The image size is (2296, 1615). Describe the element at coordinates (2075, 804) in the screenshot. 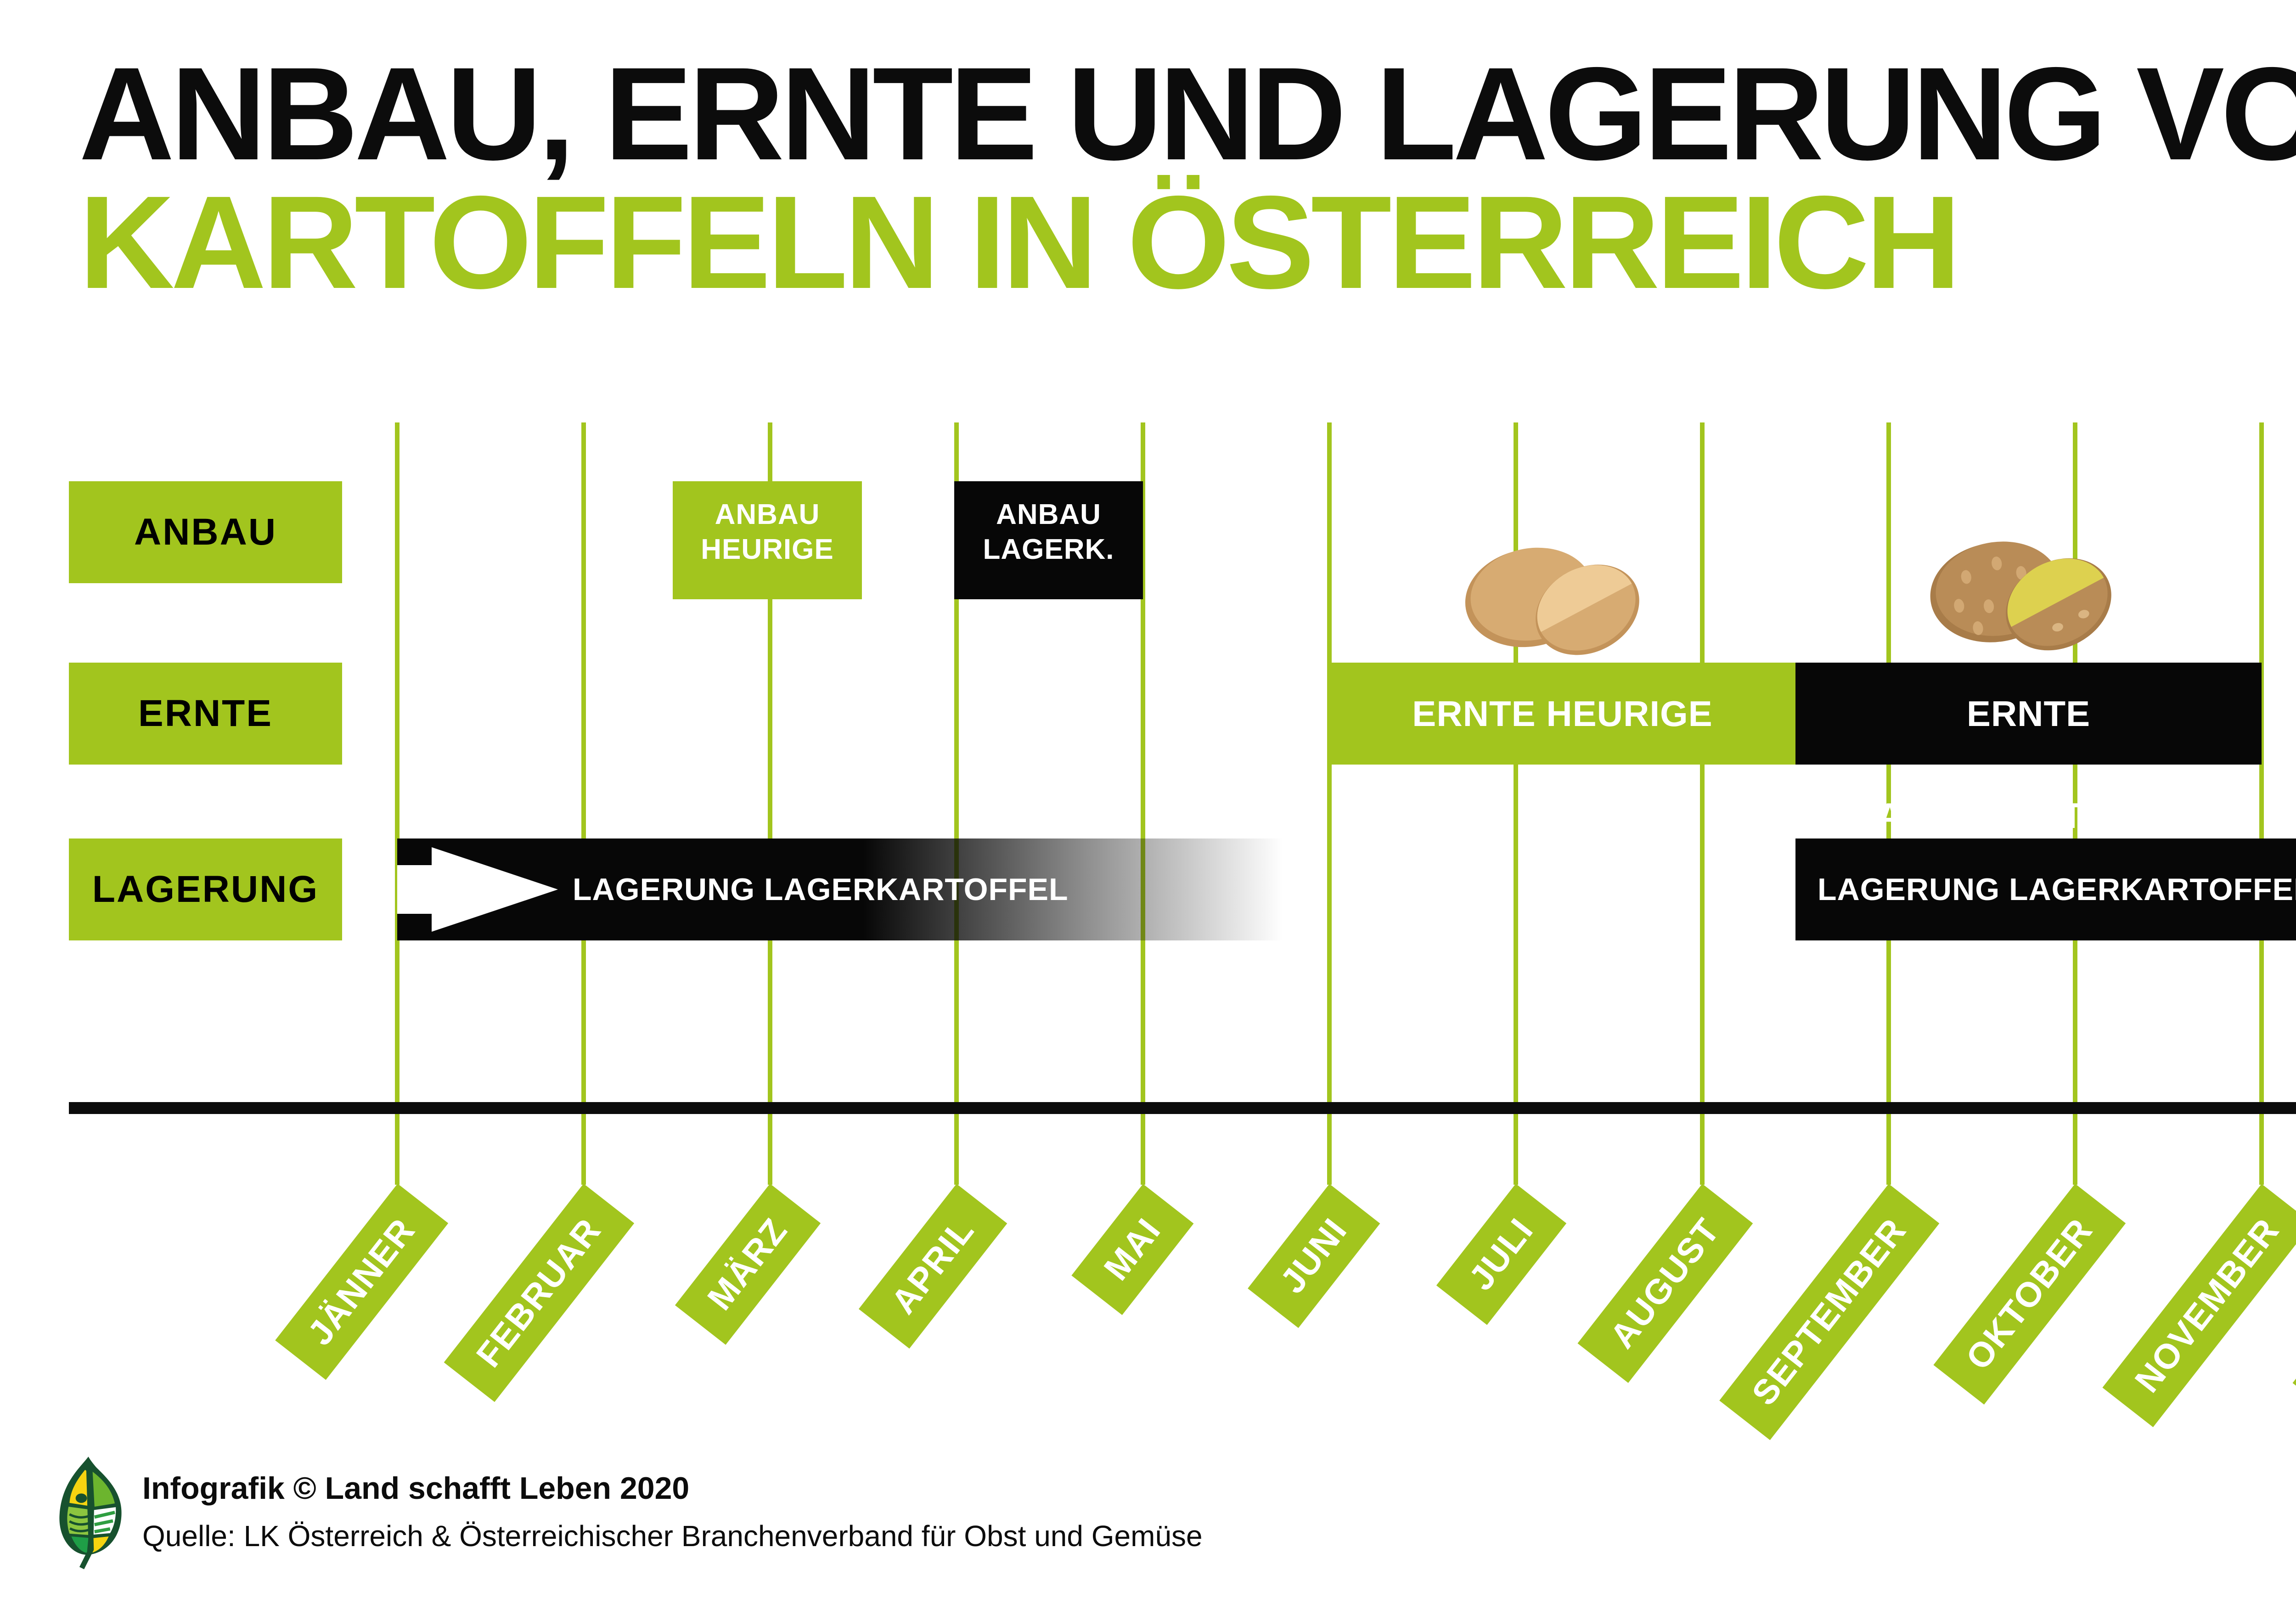

I see `month-line-oktober` at that location.